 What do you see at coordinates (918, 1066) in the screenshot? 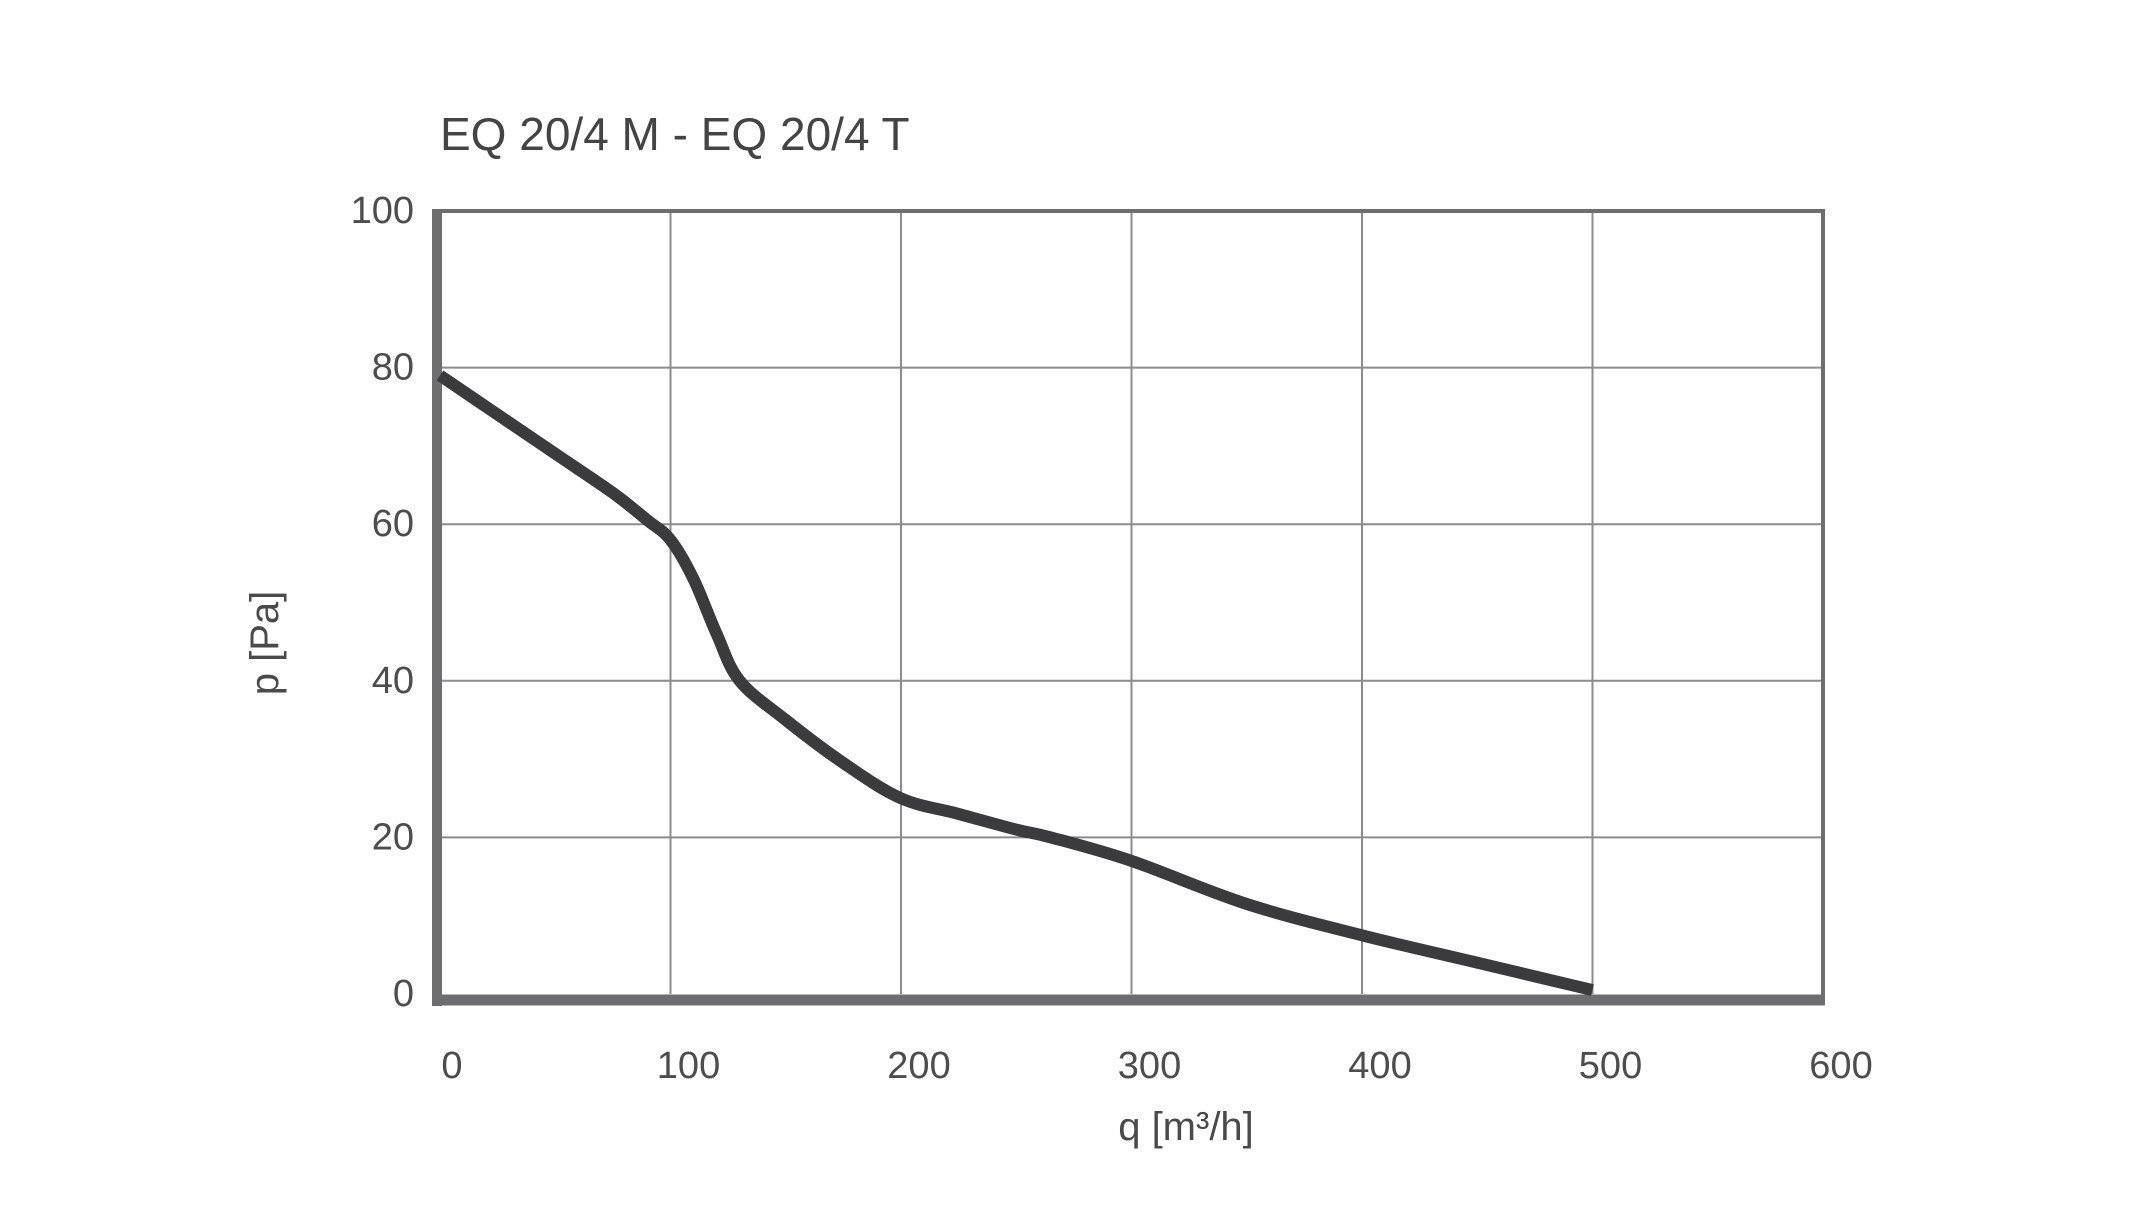
I see `x-tick-label: 200` at bounding box center [918, 1066].